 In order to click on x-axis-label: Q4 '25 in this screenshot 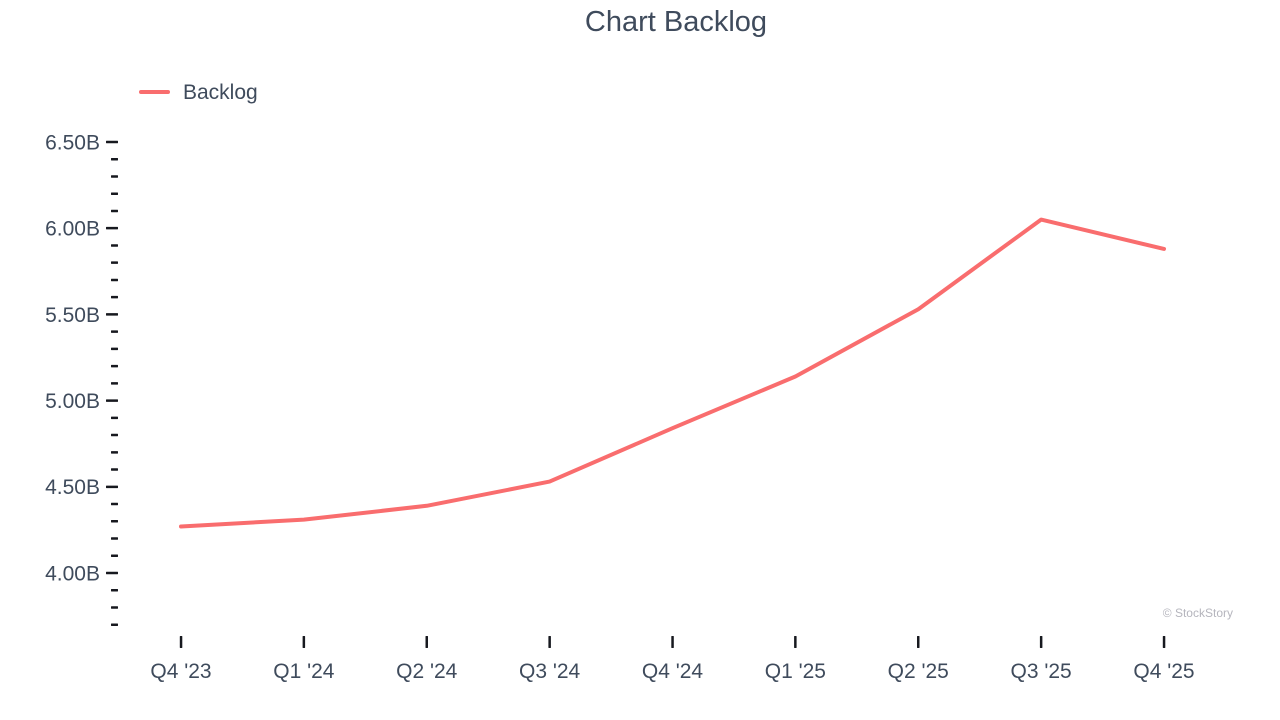, I will do `click(1163, 671)`.